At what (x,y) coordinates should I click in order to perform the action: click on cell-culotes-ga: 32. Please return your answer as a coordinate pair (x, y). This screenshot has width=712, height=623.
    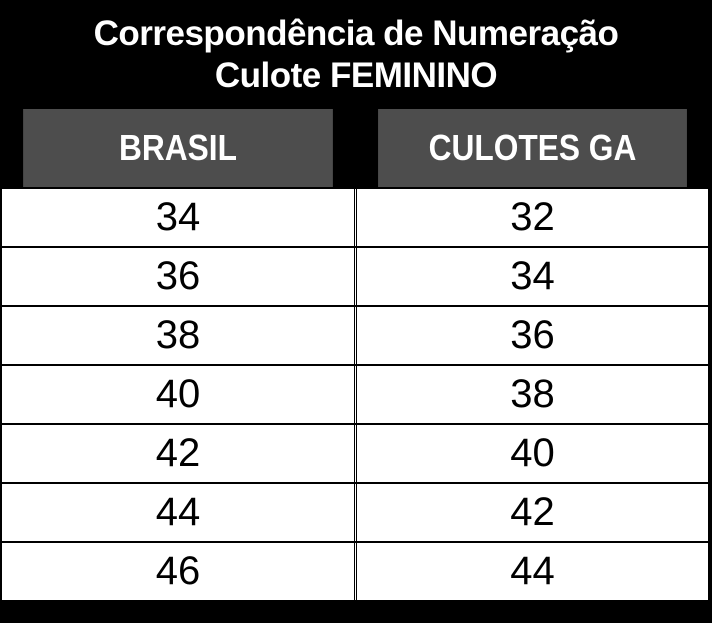
    Looking at the image, I should click on (532, 217).